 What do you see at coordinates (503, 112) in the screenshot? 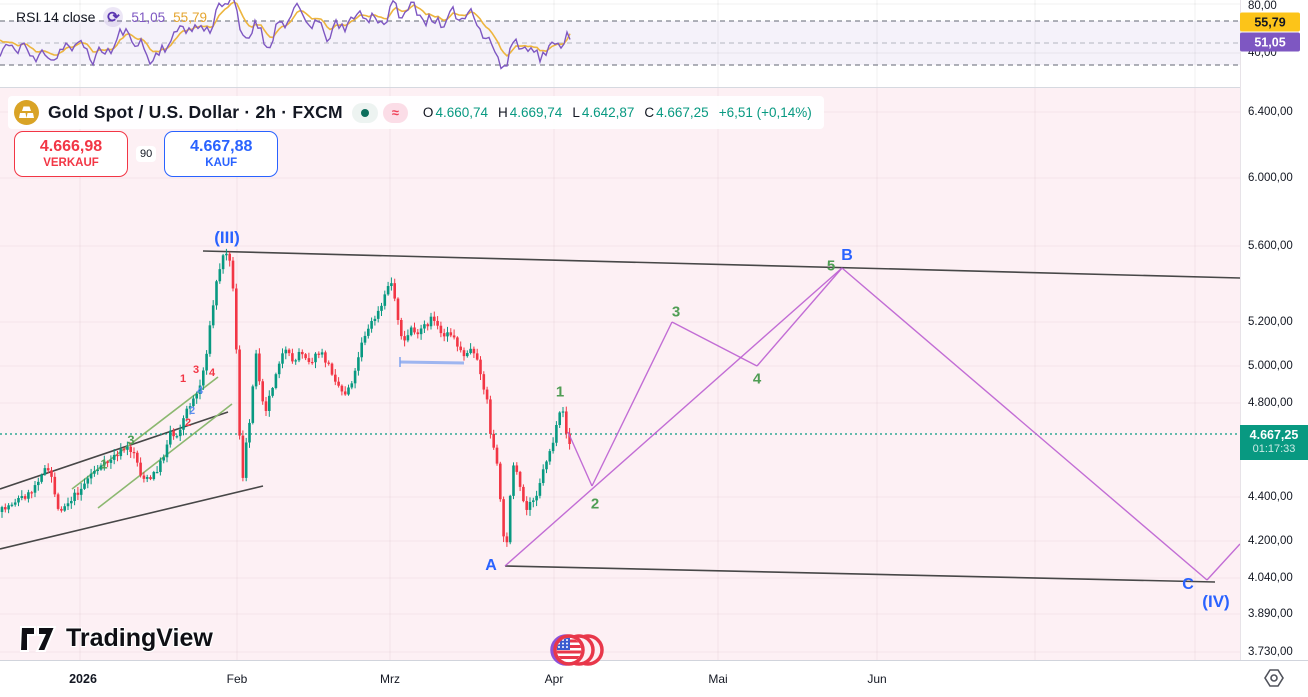
I see `ohlc-key: H` at bounding box center [503, 112].